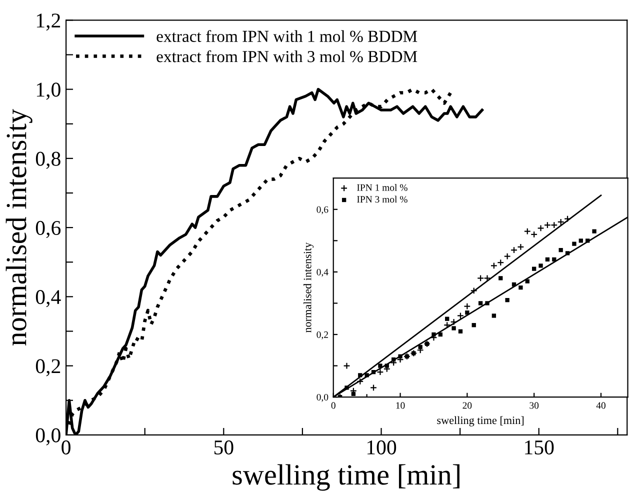  Describe the element at coordinates (287, 36) in the screenshot. I see `legend-label: extract from IPN with 1 mol % BDDM` at that location.